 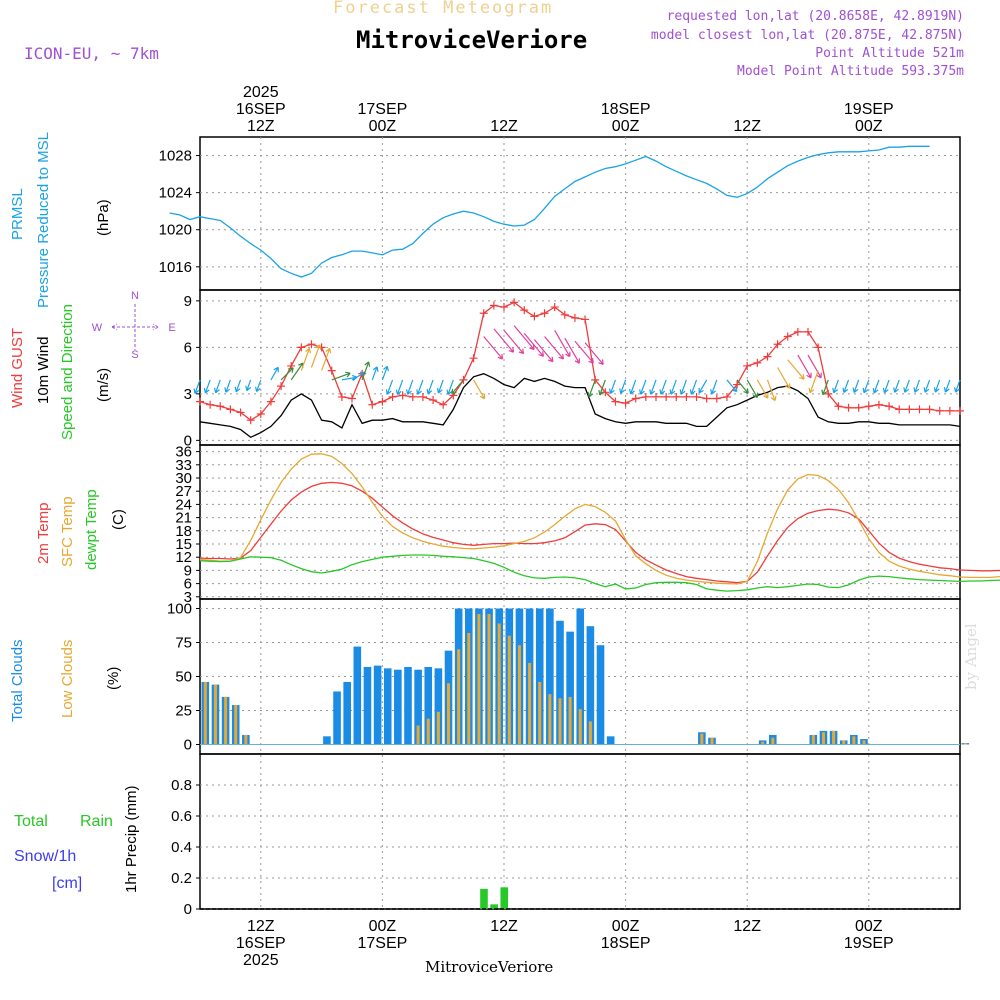 What do you see at coordinates (489, 967) in the screenshot?
I see `footer-station: MitroviceVeriore` at bounding box center [489, 967].